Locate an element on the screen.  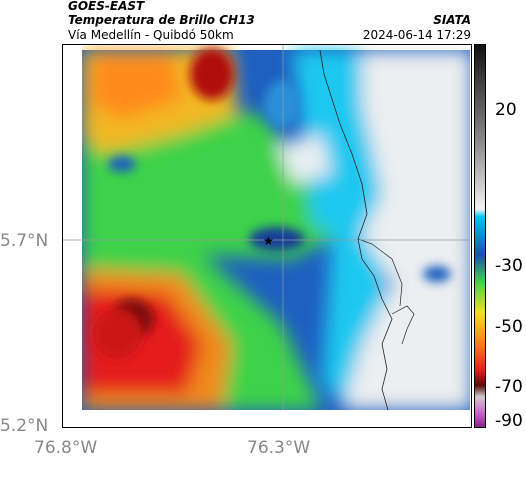
lat-tick-5-7: 5.7°N is located at coordinates (24, 241).